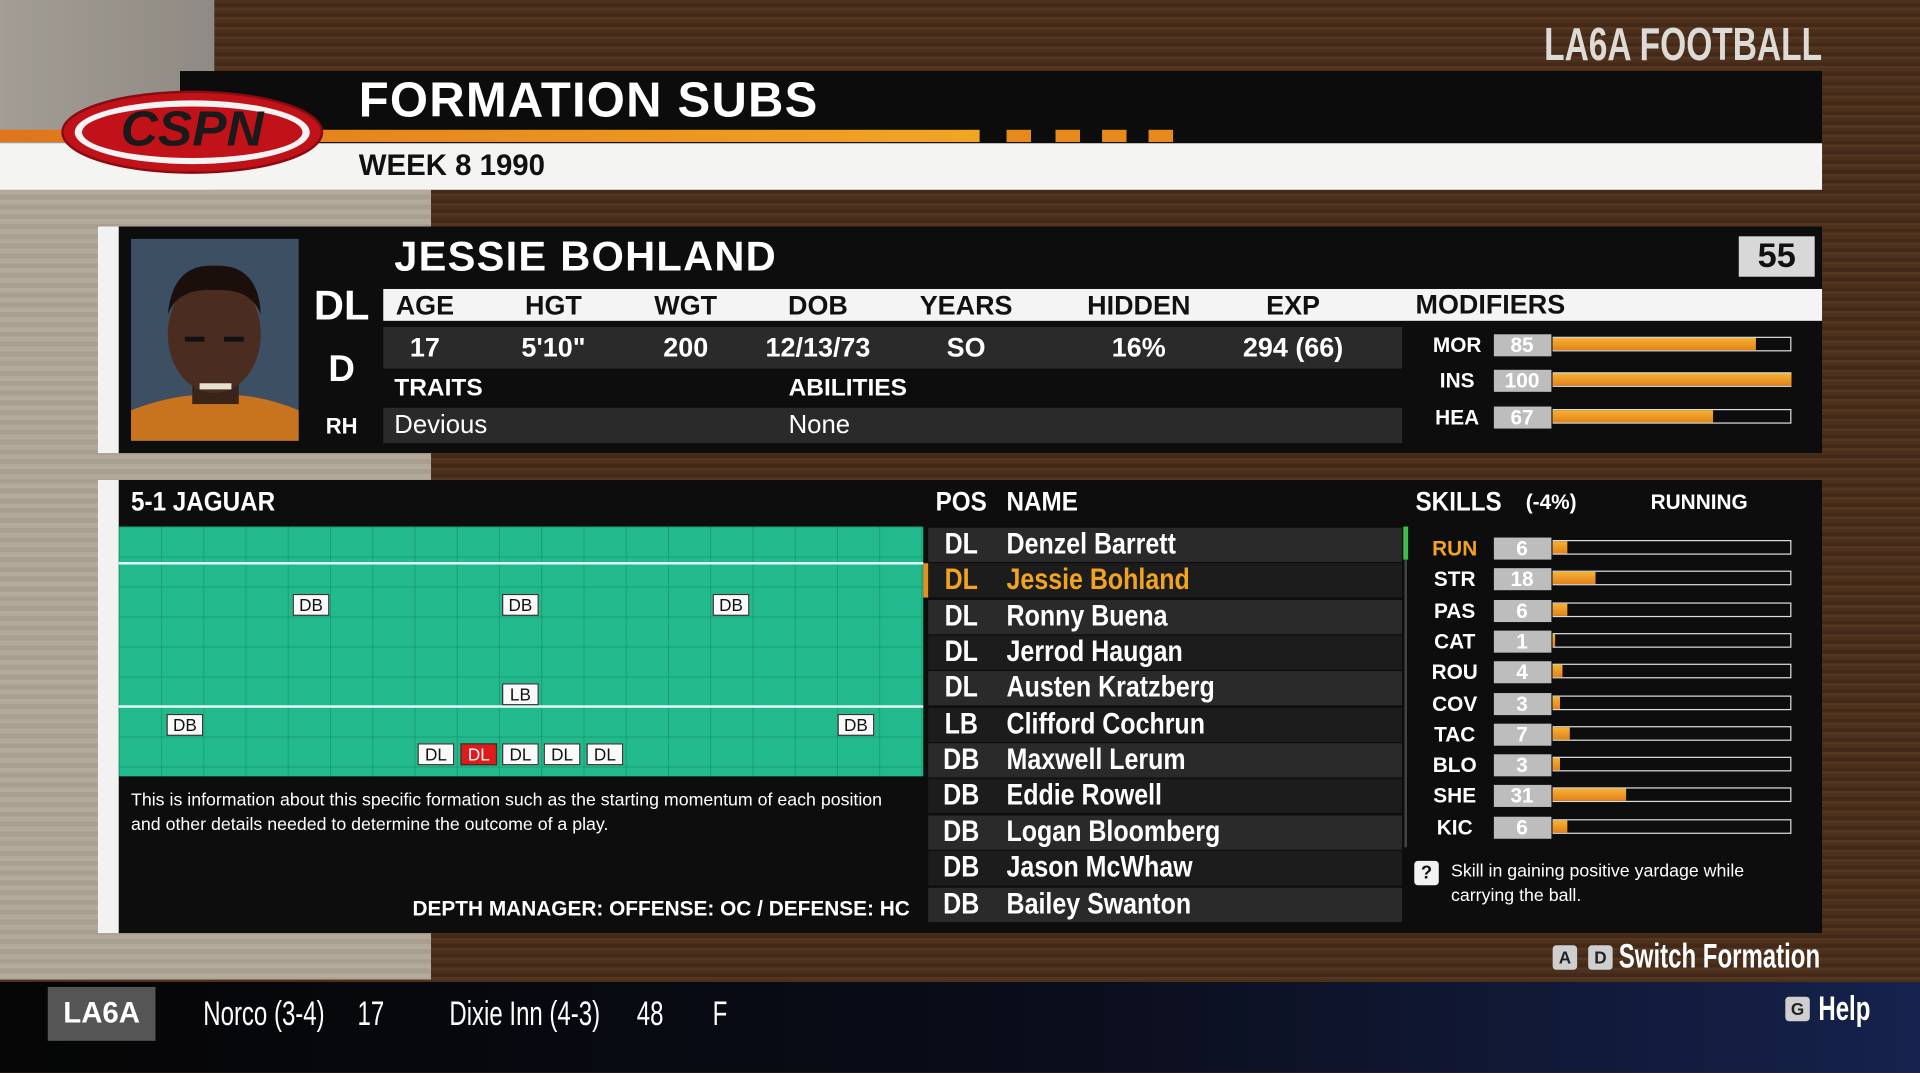 The image size is (1920, 1073). I want to click on skill-value: 6, so click(1522, 610).